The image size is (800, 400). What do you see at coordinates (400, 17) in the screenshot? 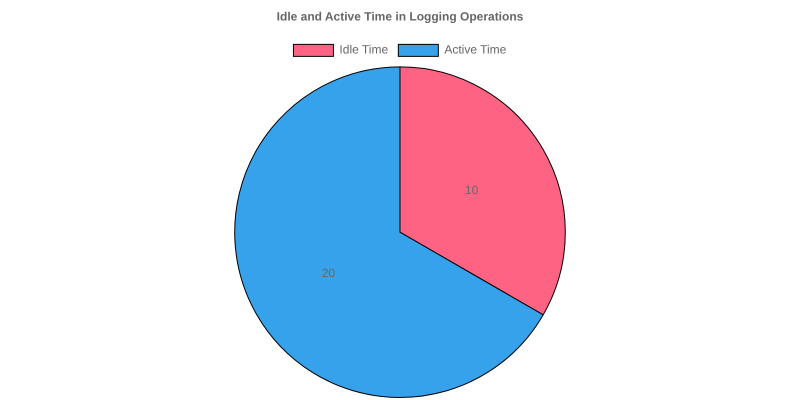
I see `chart-title: Idle and Active Time in Logging Operations` at bounding box center [400, 17].